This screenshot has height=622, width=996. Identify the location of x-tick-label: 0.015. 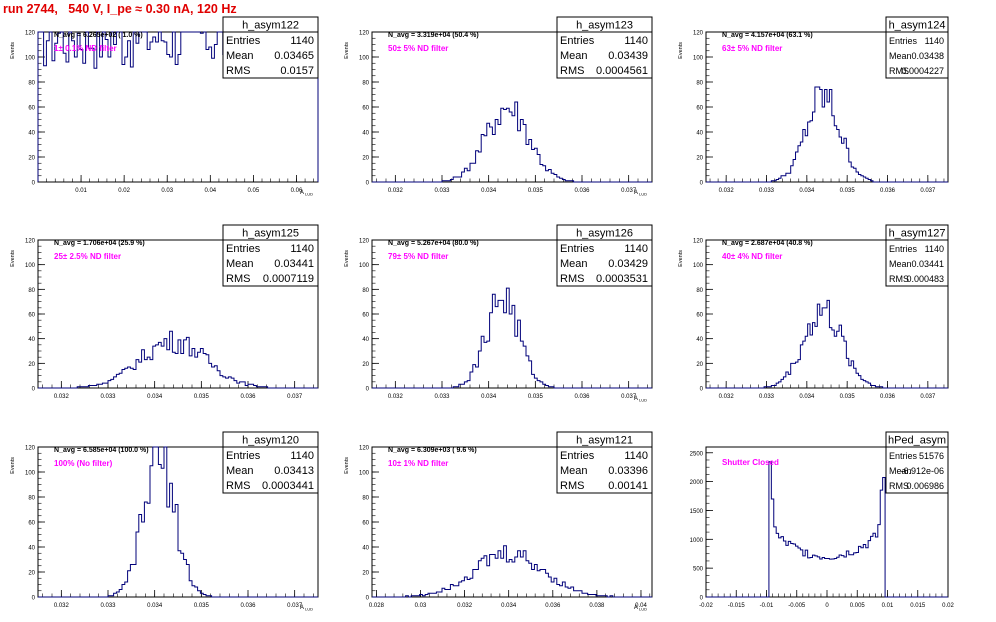
(918, 606).